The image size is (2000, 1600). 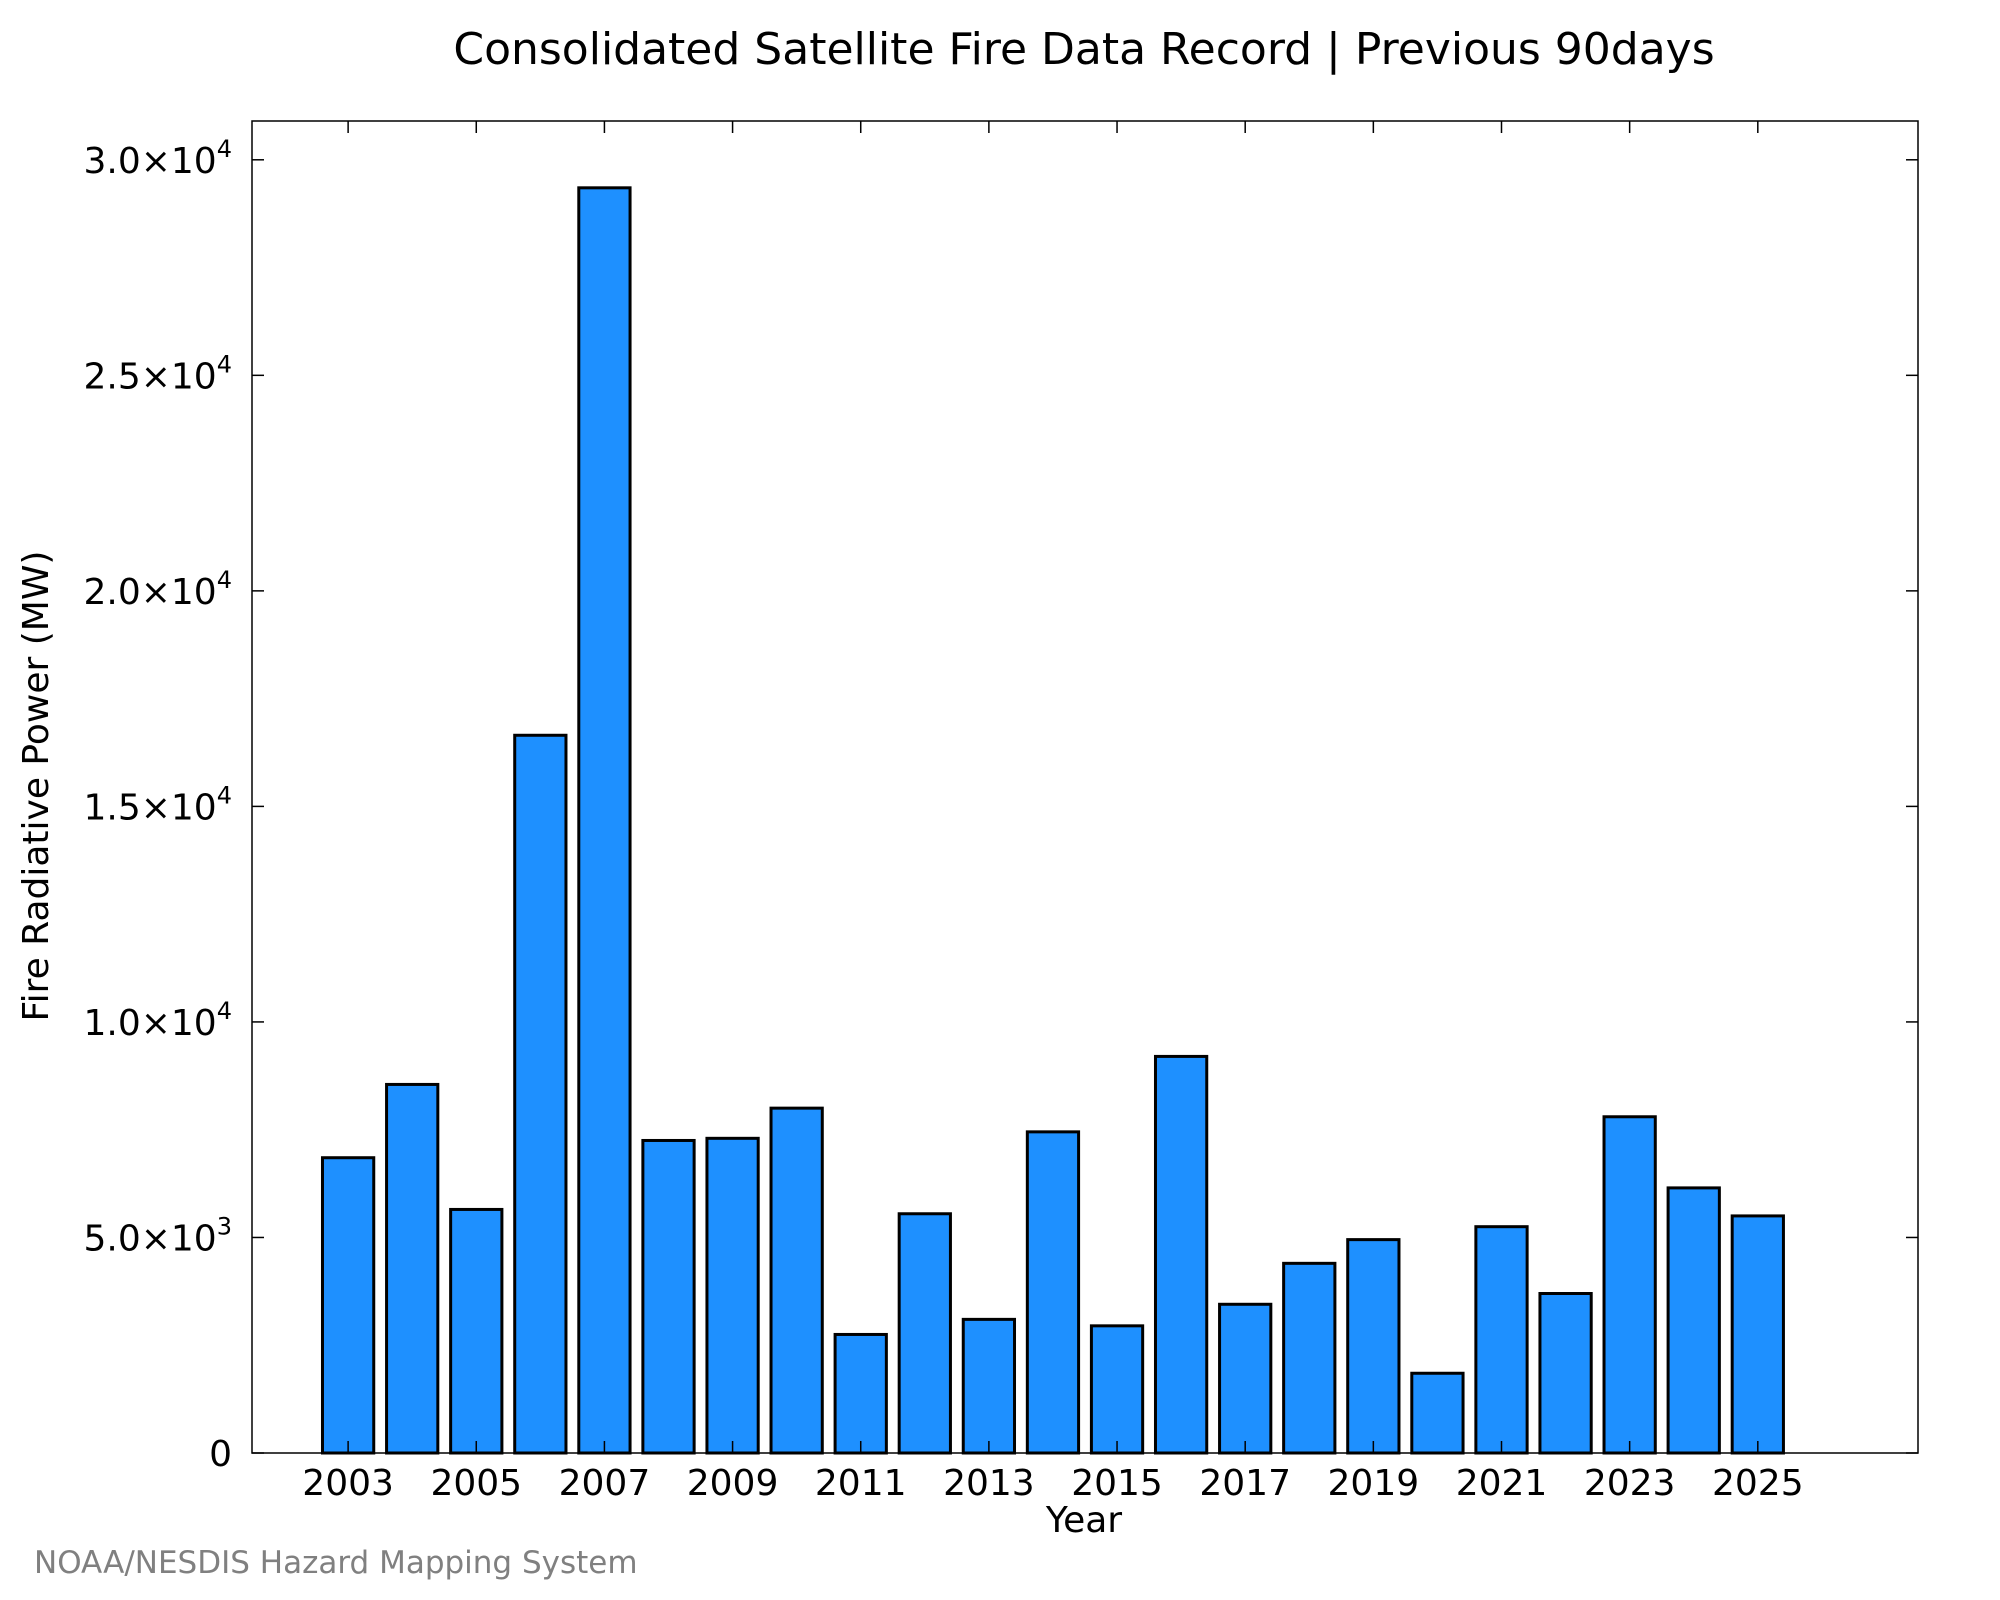 What do you see at coordinates (1117, 1483) in the screenshot?
I see `x-tick-label: 2015` at bounding box center [1117, 1483].